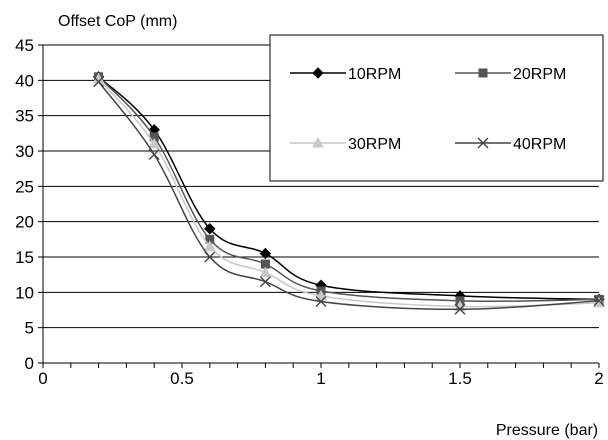 The width and height of the screenshot is (608, 440). Describe the element at coordinates (539, 144) in the screenshot. I see `legend-label: 40RPM` at that location.